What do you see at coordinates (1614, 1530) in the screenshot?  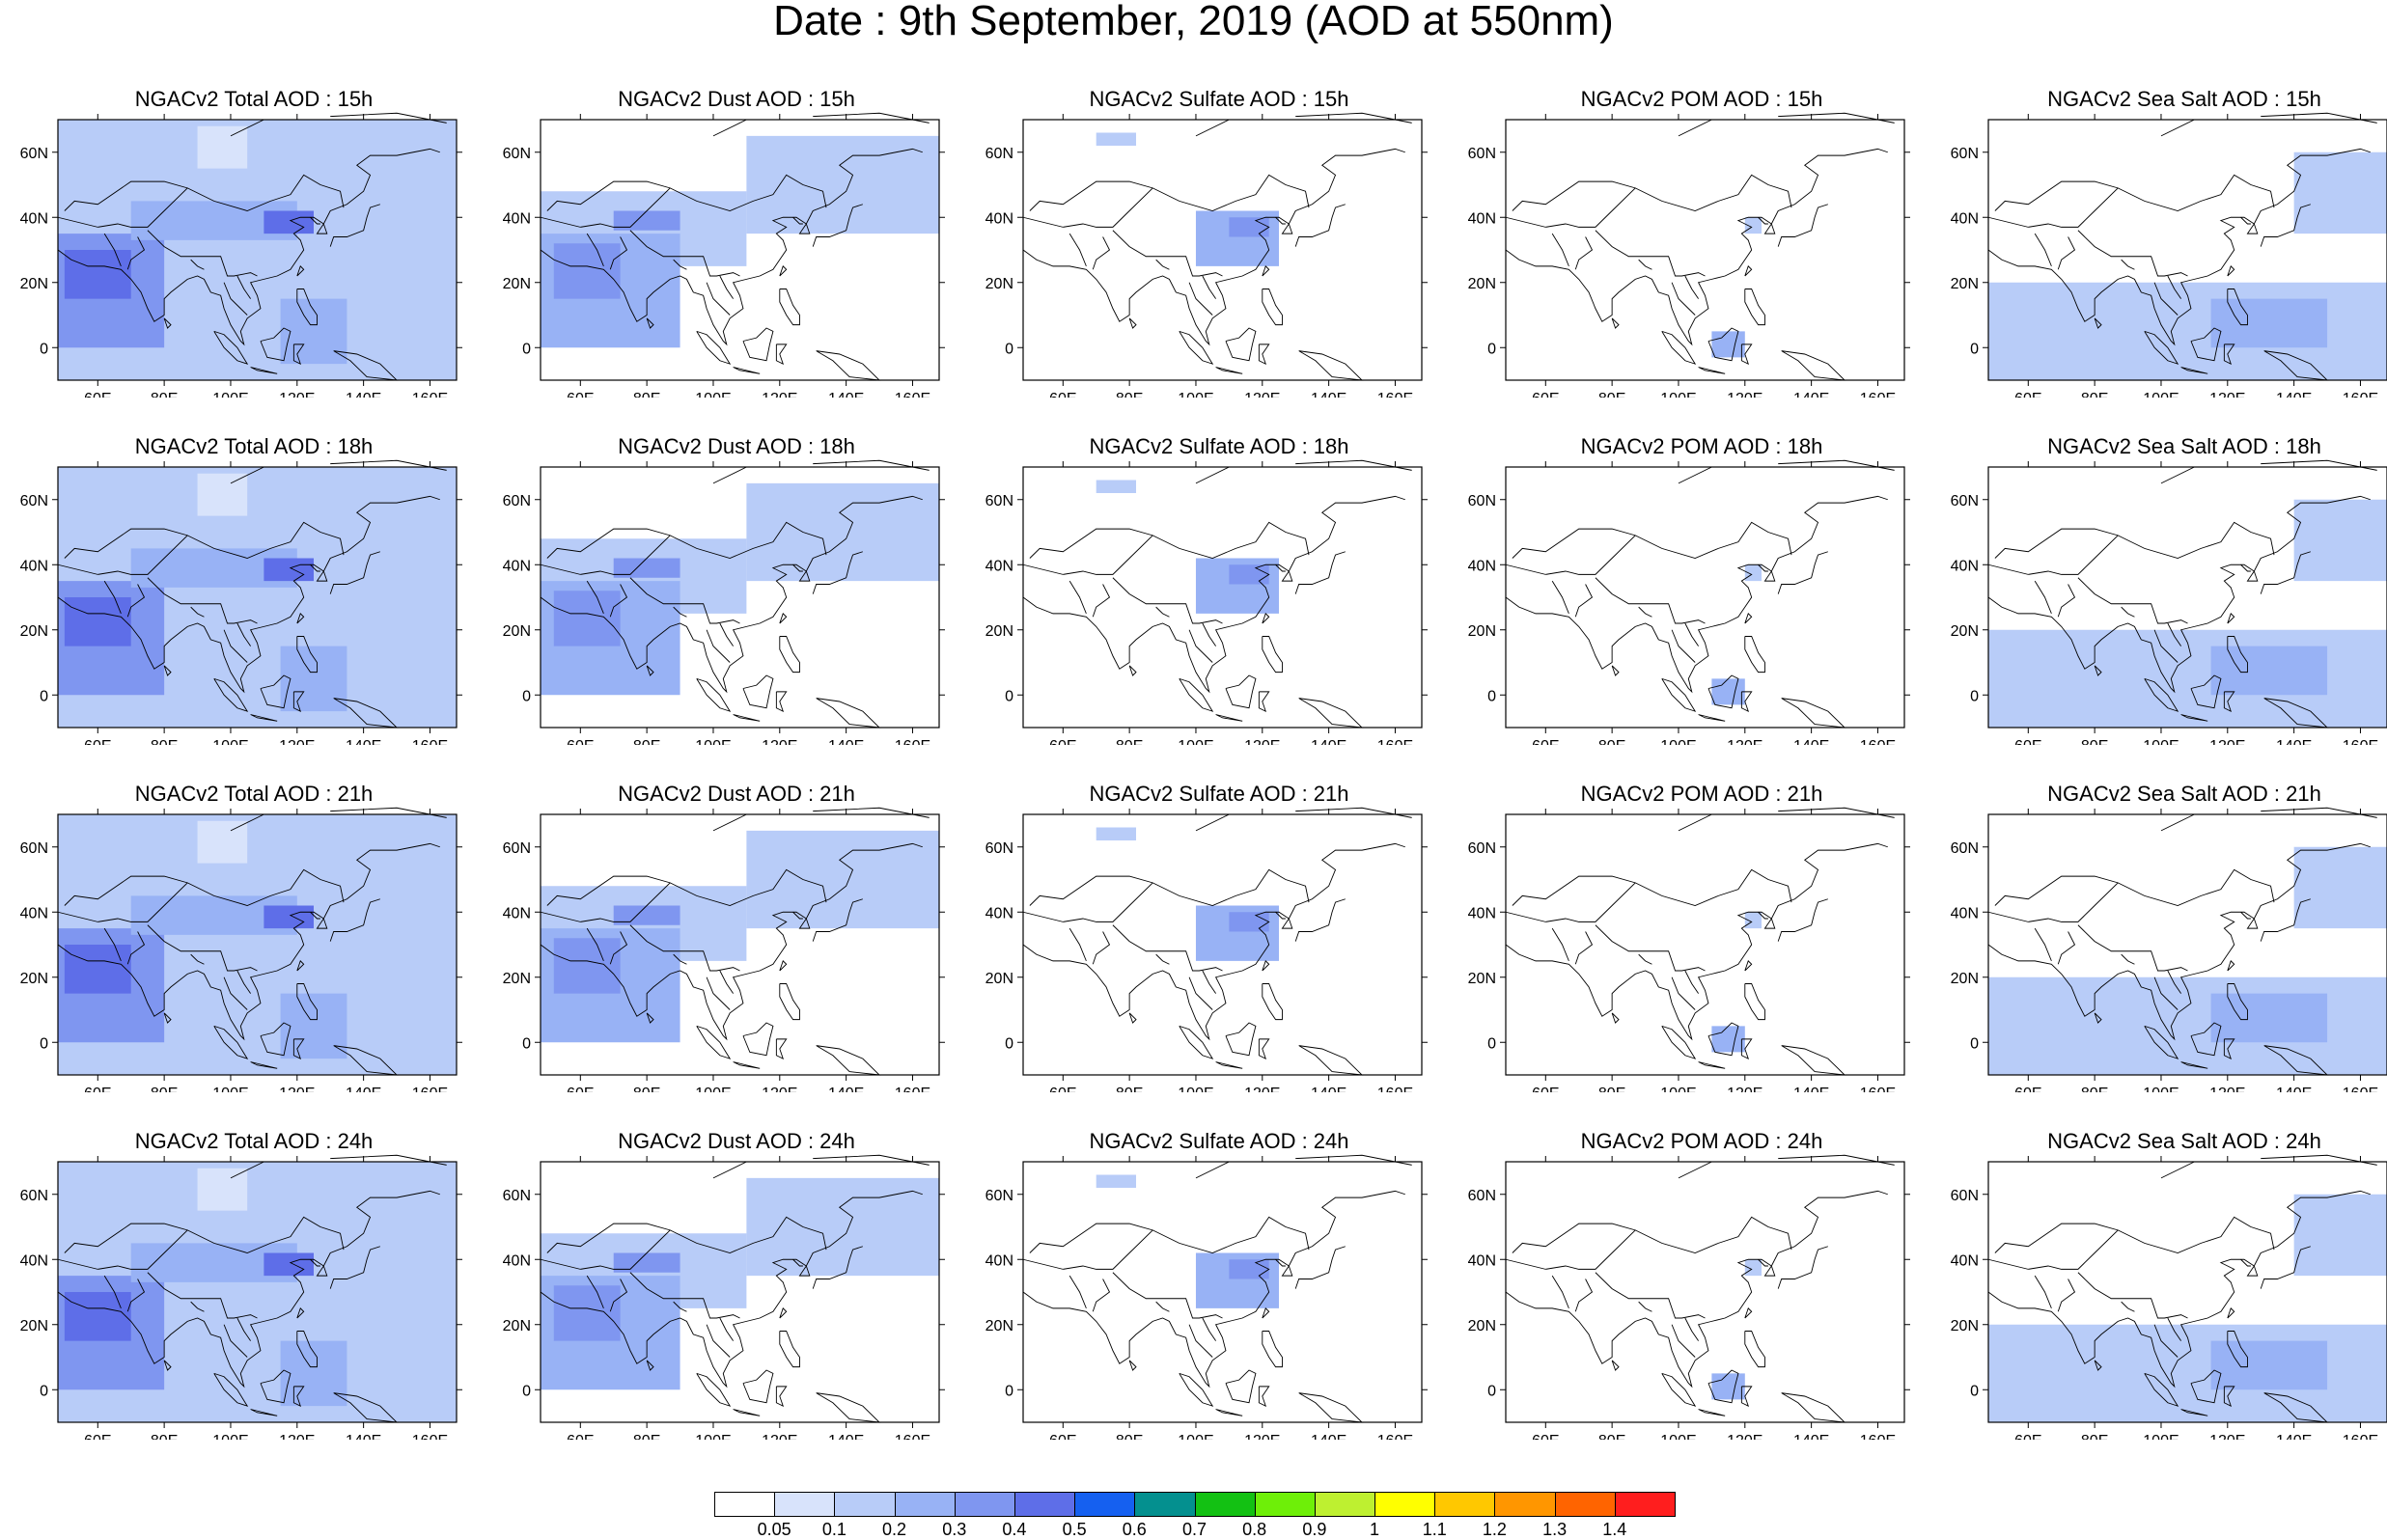 I see `colorbar-label: 1.4` at bounding box center [1614, 1530].